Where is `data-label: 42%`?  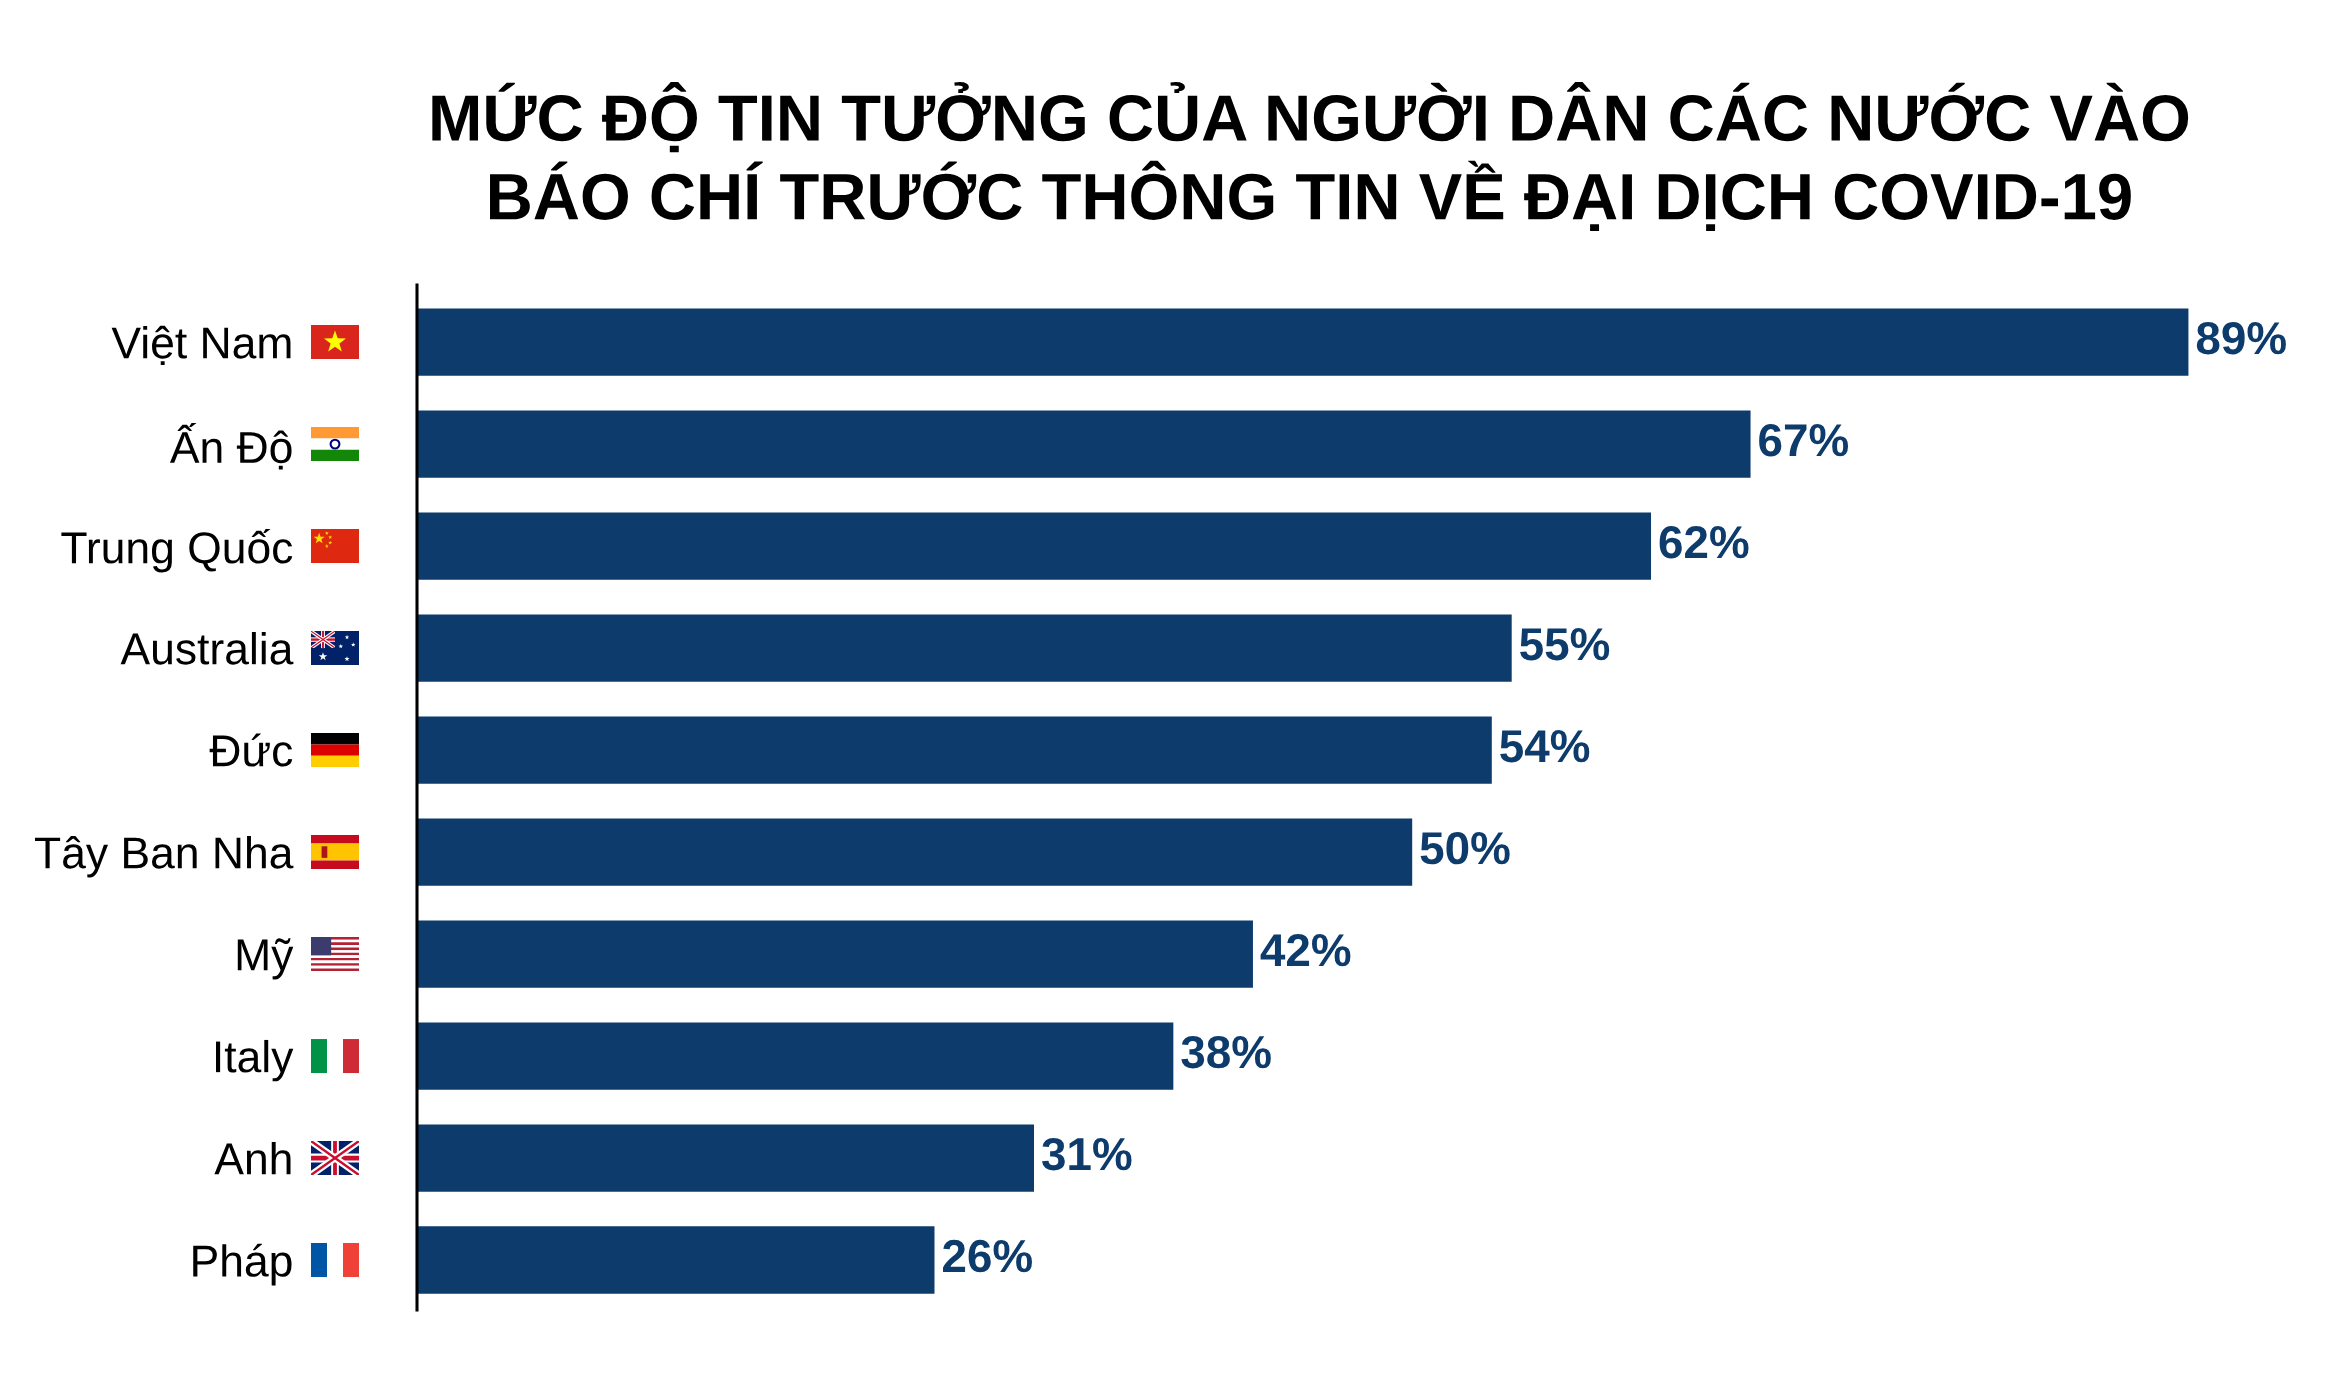
data-label: 42% is located at coordinates (1305, 950).